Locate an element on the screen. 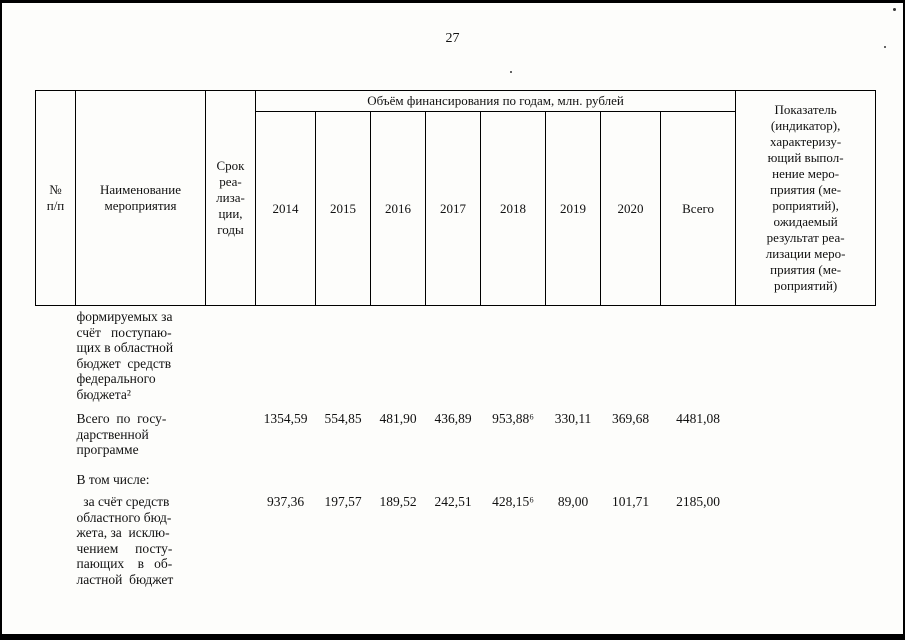 Image resolution: width=905 pixels, height=640 pixels. row-name: В том числе: is located at coordinates (113, 479).